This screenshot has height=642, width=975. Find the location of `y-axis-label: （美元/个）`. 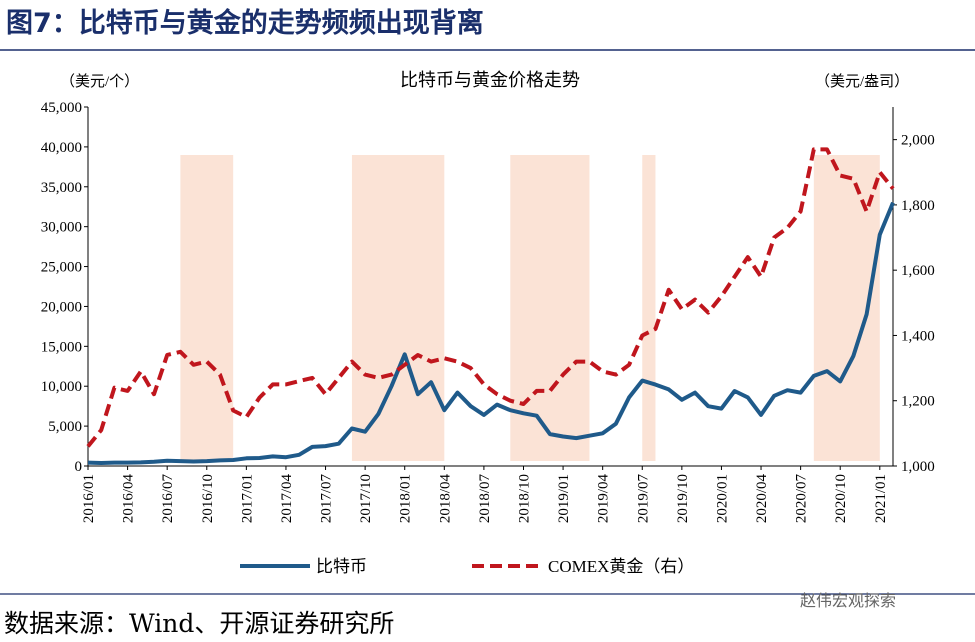

y-axis-label: （美元/个） is located at coordinates (99, 81).